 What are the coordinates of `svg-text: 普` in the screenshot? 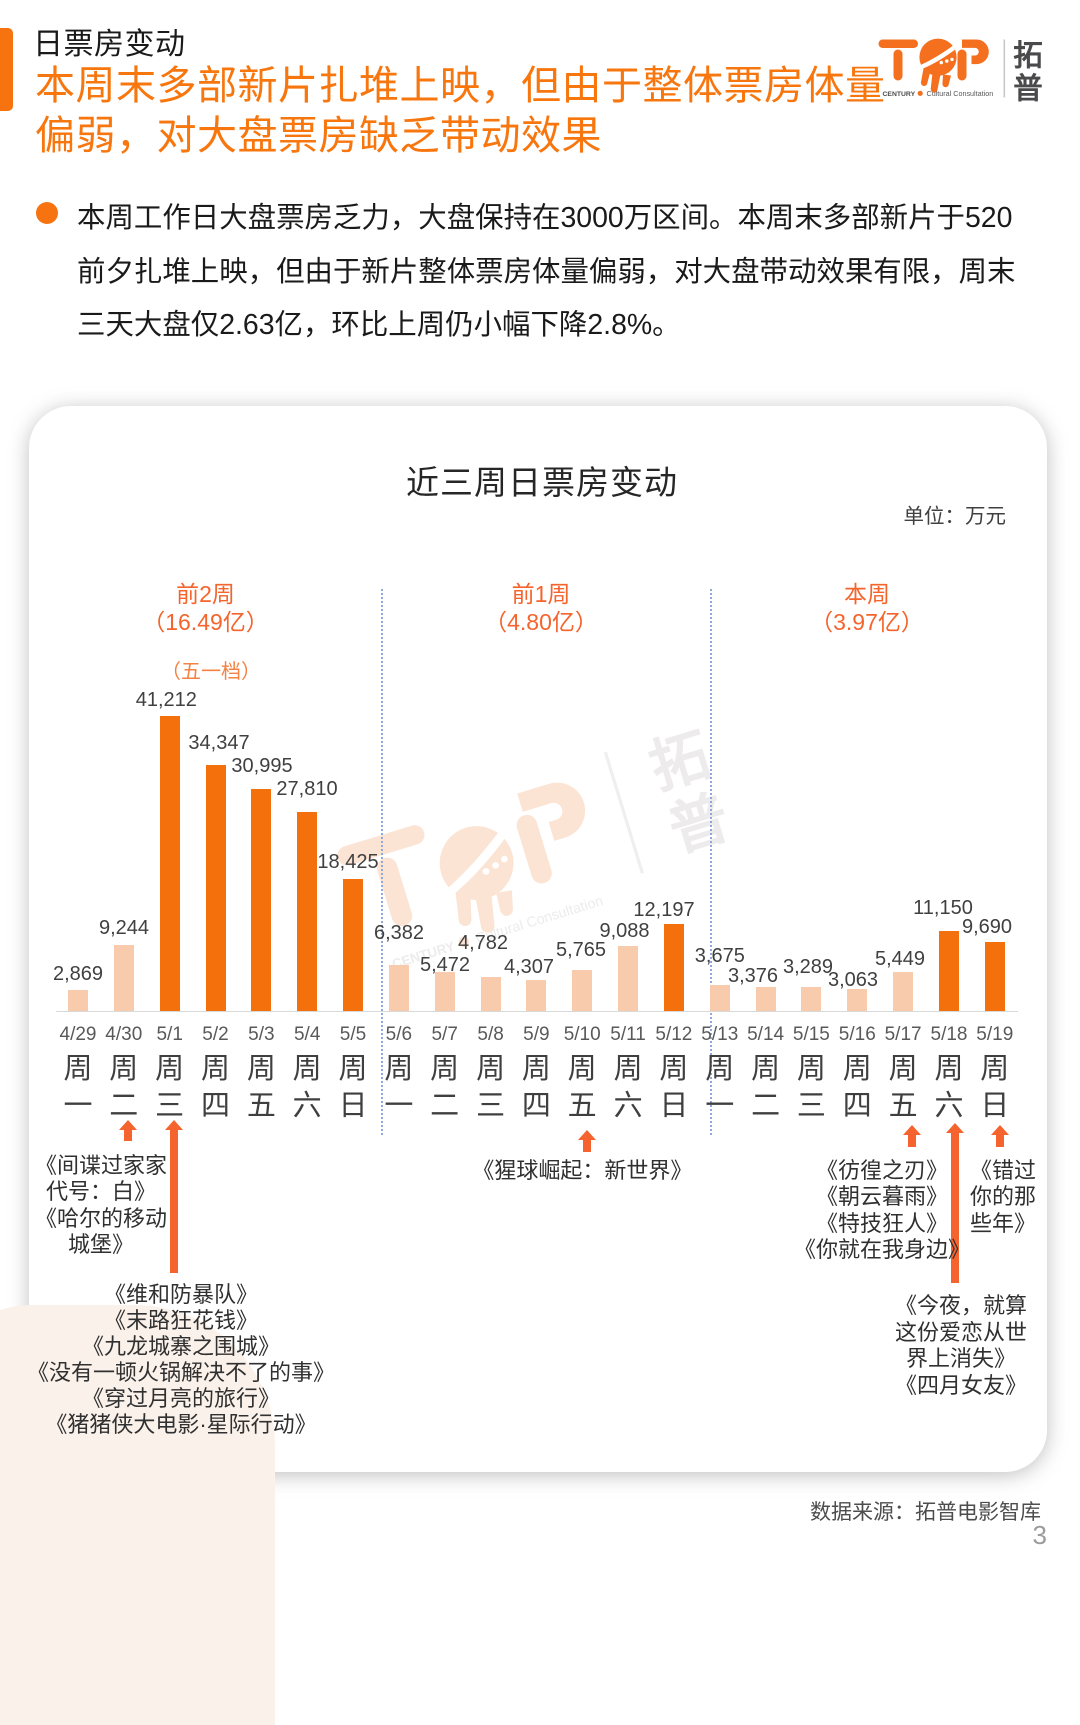 It's located at (1028, 88).